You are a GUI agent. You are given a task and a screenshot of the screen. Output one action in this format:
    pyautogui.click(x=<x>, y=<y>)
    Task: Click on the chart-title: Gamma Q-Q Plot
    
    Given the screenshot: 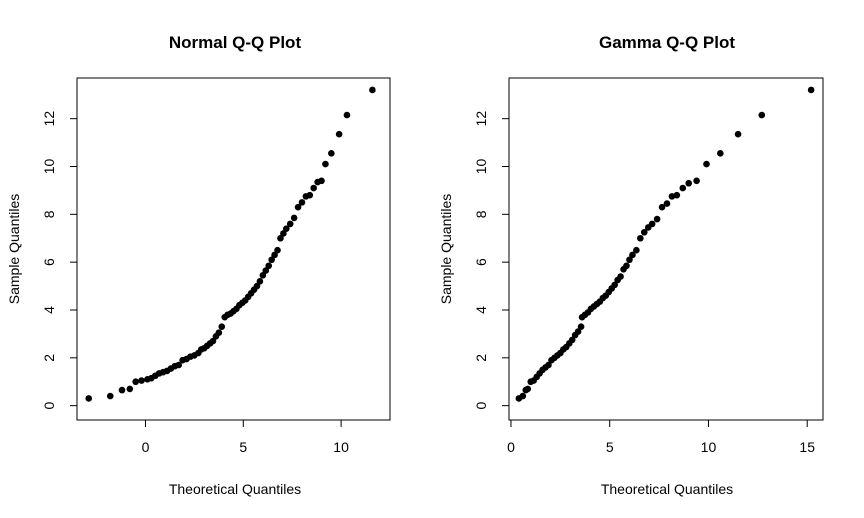 What is the action you would take?
    pyautogui.click(x=667, y=42)
    